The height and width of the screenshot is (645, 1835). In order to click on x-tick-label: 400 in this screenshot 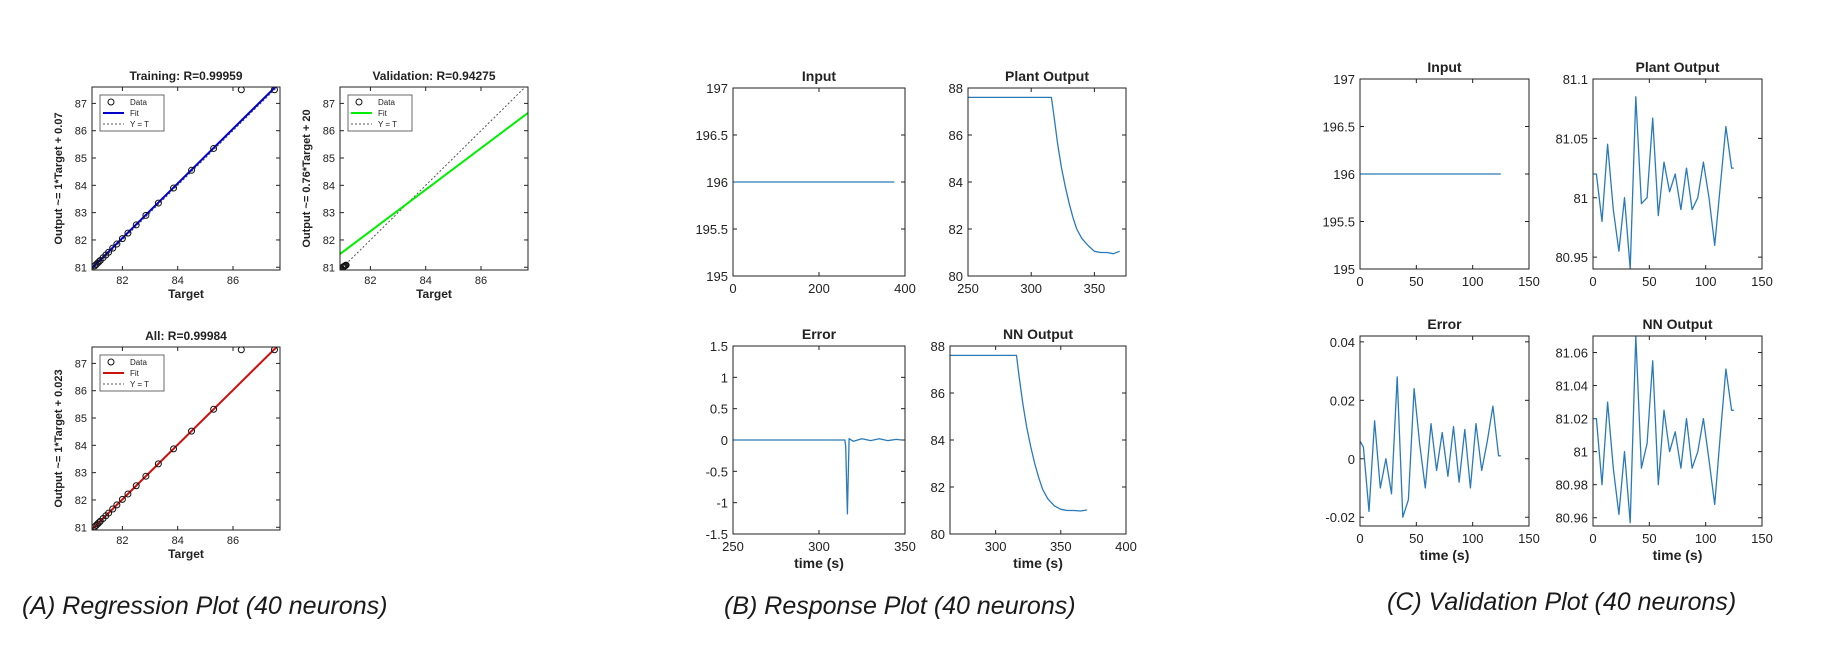, I will do `click(1126, 546)`.